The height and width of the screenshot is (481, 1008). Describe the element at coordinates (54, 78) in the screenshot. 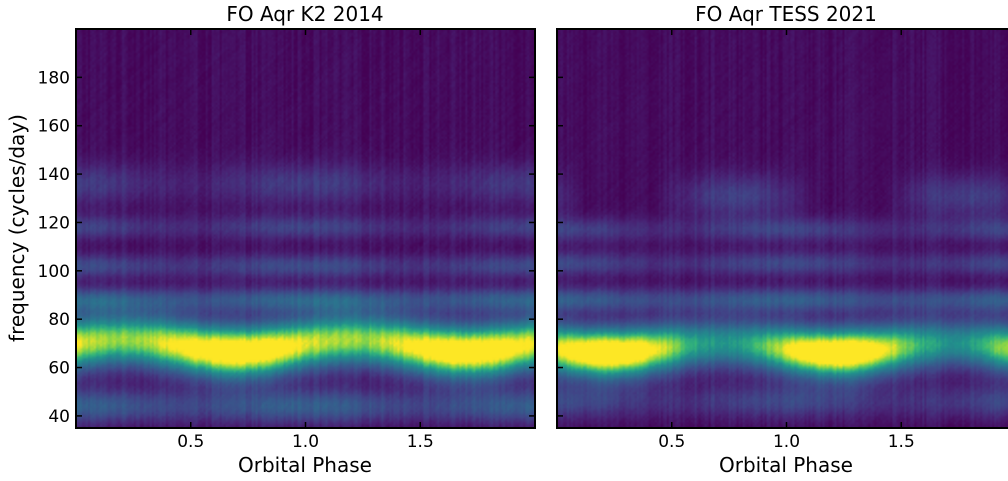

I see `y-tick-label: 180` at that location.